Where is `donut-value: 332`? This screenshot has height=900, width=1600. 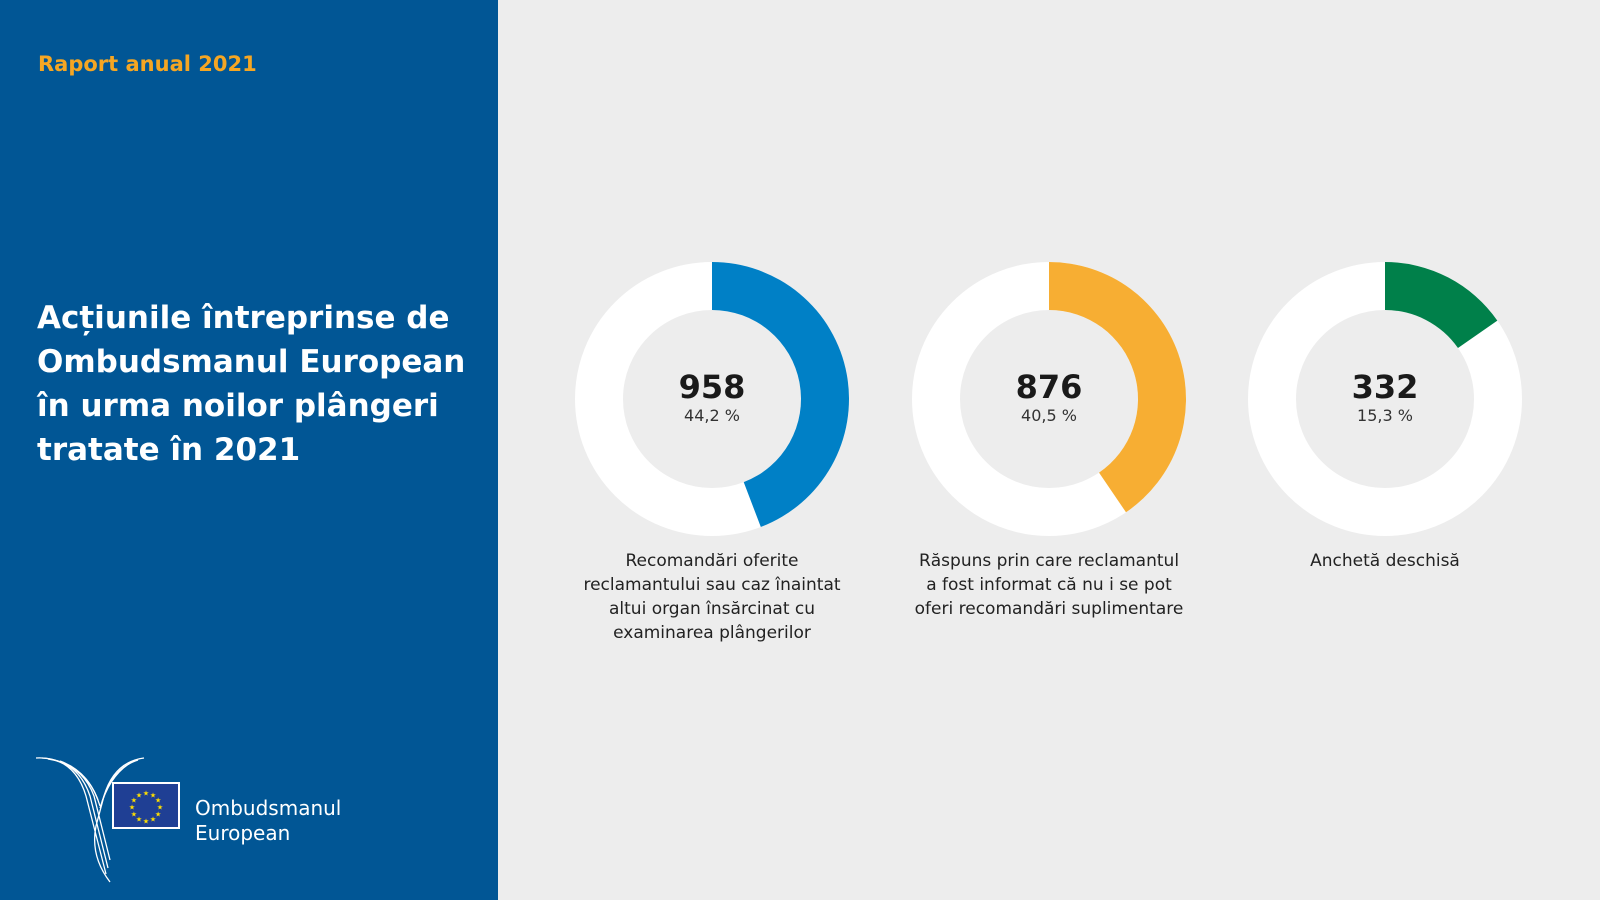
donut-value: 332 is located at coordinates (1385, 387).